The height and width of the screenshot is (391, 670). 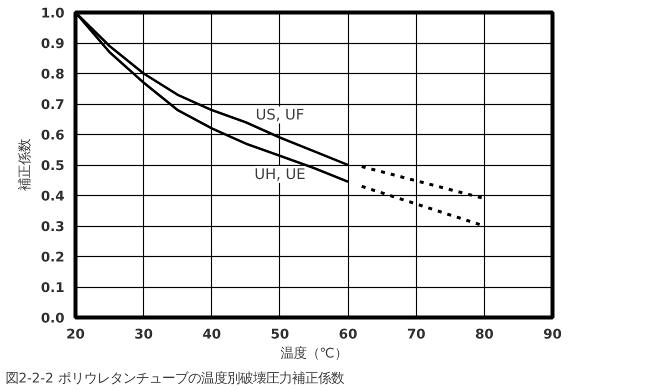 What do you see at coordinates (25, 165) in the screenshot?
I see `y-axis-title: 補正係数` at bounding box center [25, 165].